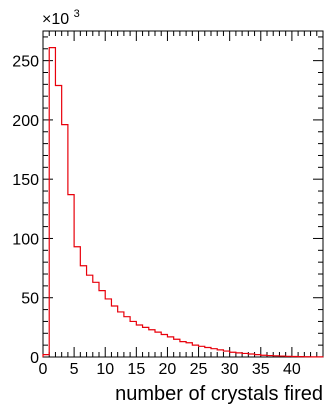 This screenshot has width=327, height=411. I want to click on x-tick-label: 40, so click(292, 369).